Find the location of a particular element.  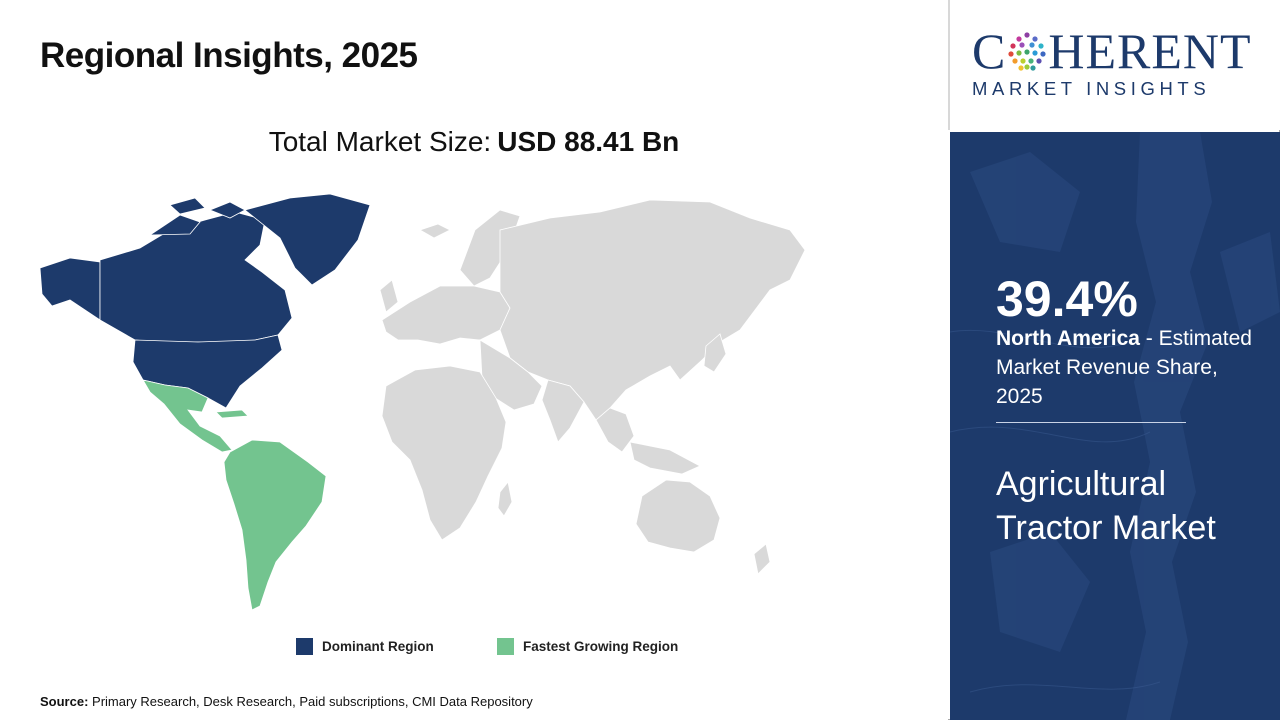

alaska-shape is located at coordinates (70, 289).